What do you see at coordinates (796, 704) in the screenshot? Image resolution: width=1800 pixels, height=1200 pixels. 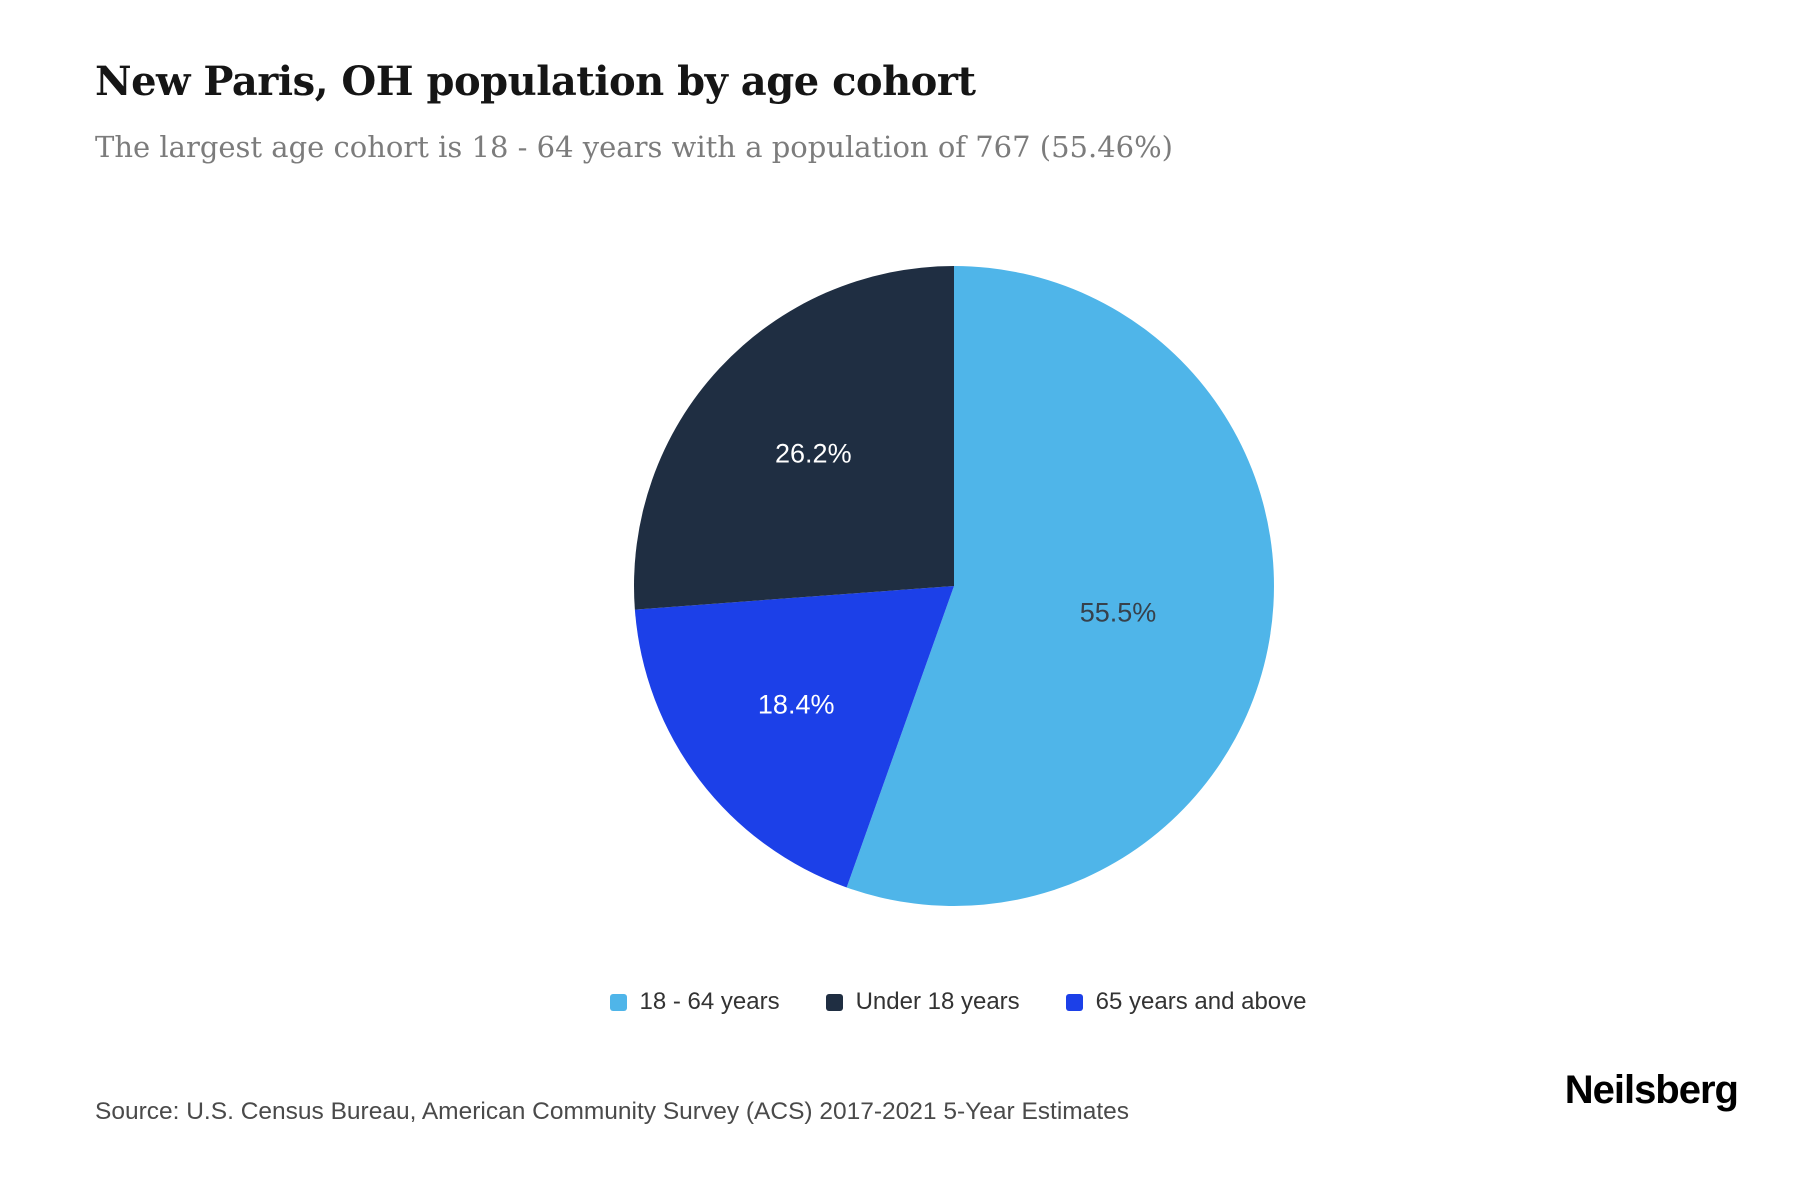 I see `slice-label: 18.4%` at bounding box center [796, 704].